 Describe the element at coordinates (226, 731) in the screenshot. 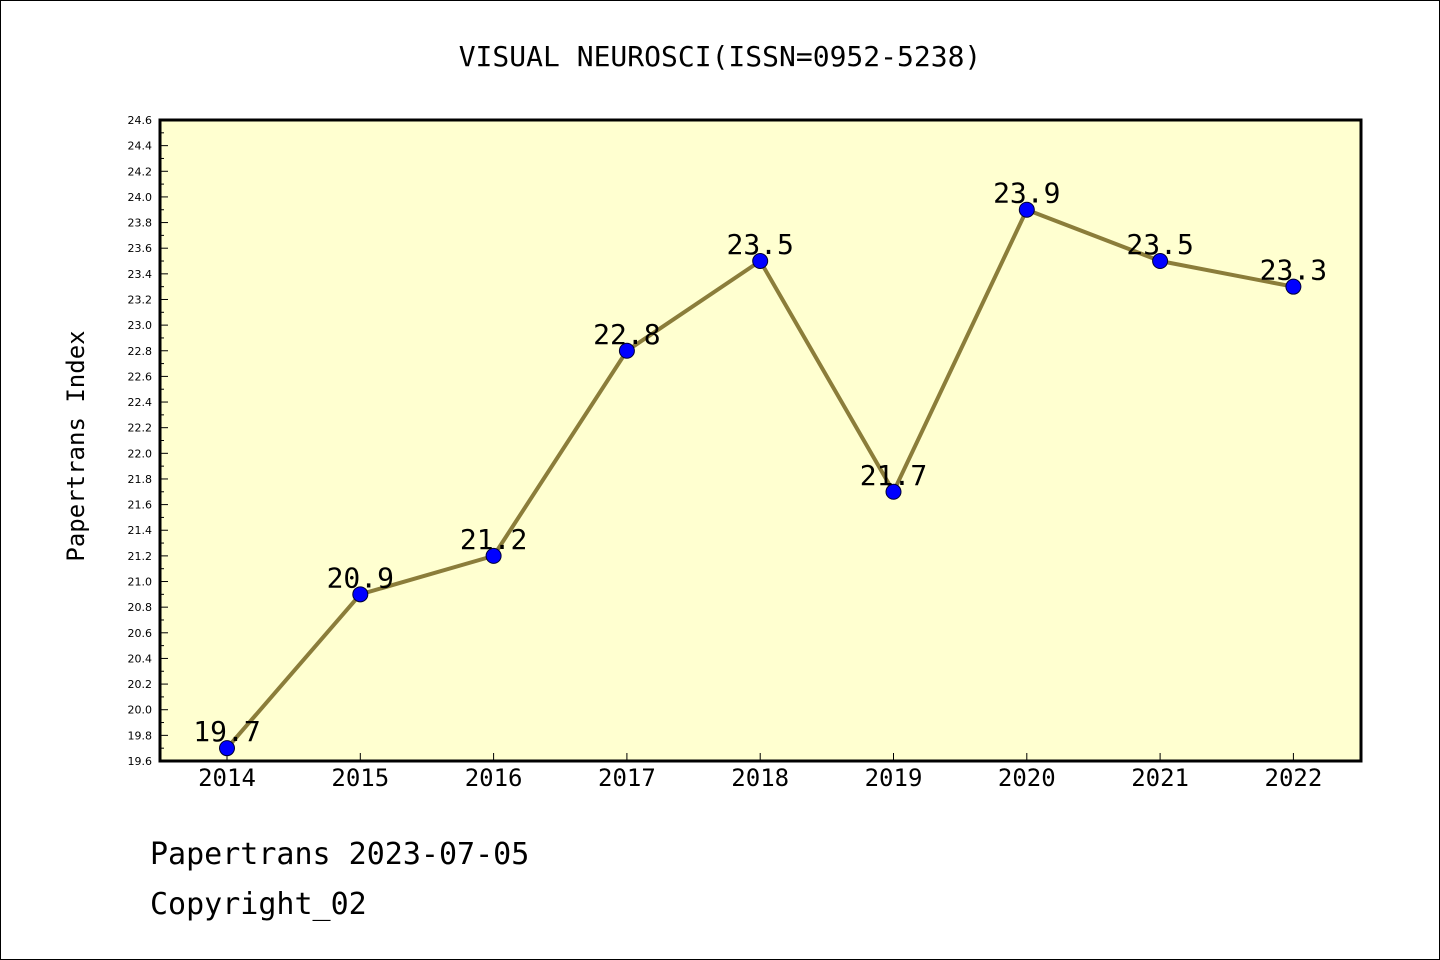

I see `data-label: 19.7` at that location.